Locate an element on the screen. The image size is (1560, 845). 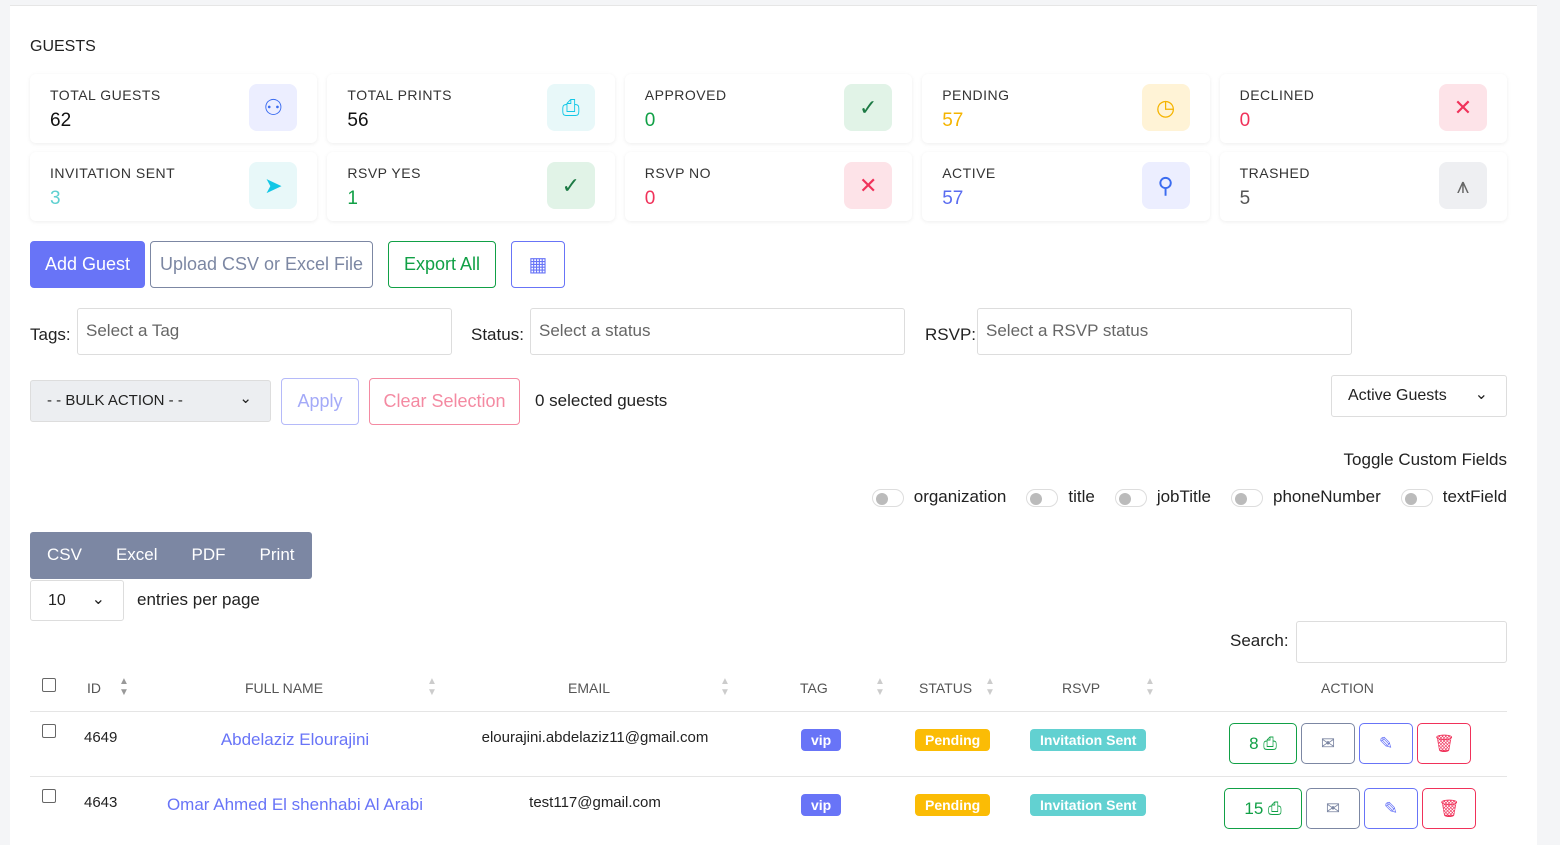
stat-label: DECLINED is located at coordinates (1277, 95).